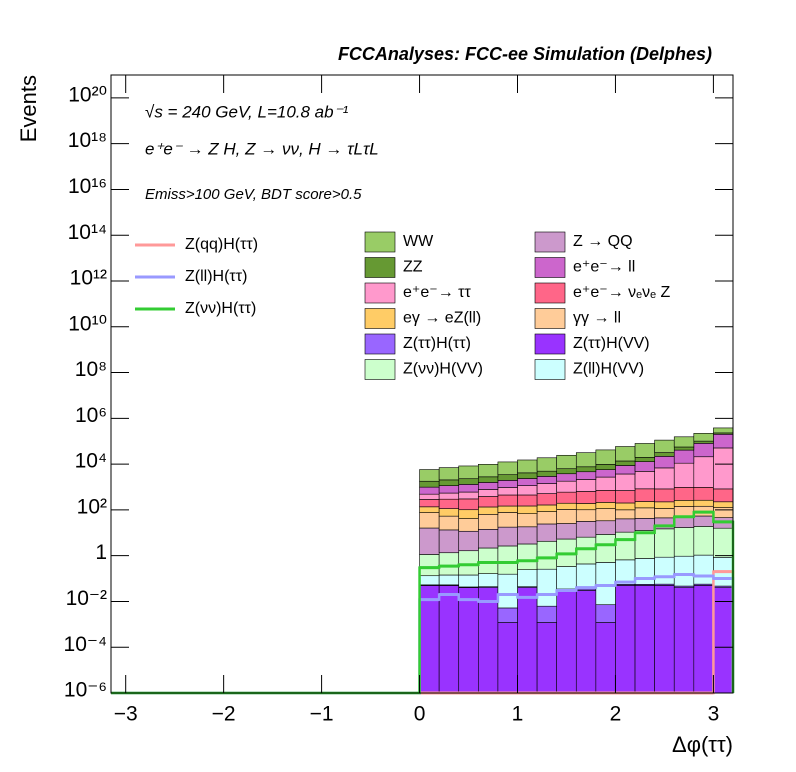 Image resolution: width=796 pixels, height=772 pixels. What do you see at coordinates (87, 232) in the screenshot?
I see `y-tick-label: 10¹⁴` at bounding box center [87, 232].